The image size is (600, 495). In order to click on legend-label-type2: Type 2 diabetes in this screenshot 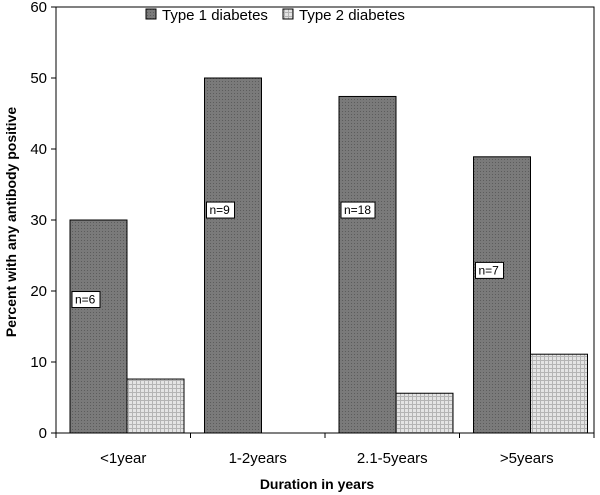, I will do `click(352, 15)`.